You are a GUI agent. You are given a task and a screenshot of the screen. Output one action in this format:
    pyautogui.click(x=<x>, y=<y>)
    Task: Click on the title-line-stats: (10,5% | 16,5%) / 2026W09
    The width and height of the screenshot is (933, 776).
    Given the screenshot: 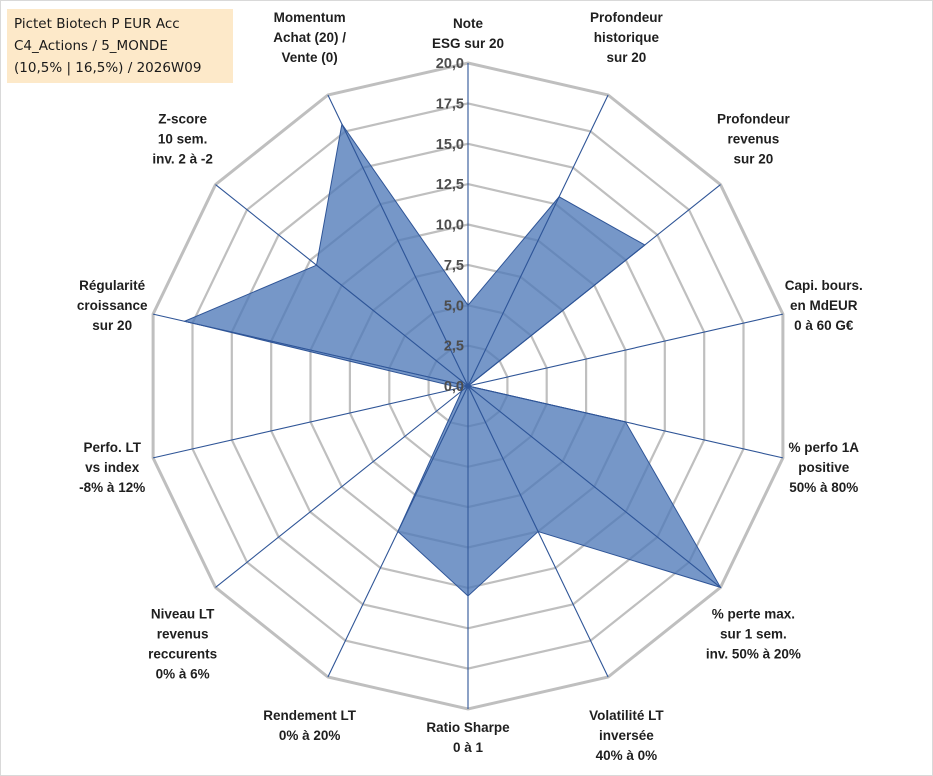 What is the action you would take?
    pyautogui.click(x=108, y=68)
    